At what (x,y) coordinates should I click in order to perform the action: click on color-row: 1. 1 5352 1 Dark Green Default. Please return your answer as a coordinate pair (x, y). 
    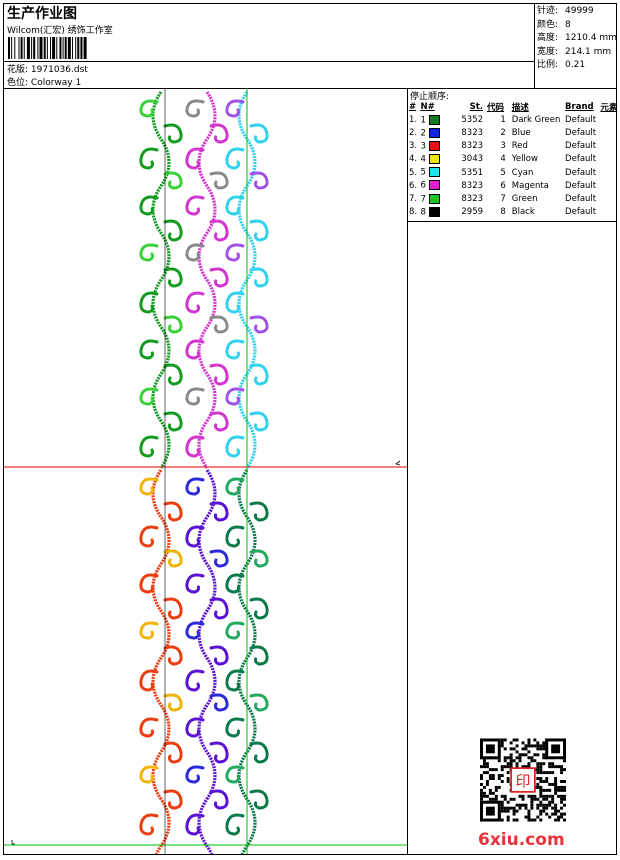
    Looking at the image, I should click on (503, 120).